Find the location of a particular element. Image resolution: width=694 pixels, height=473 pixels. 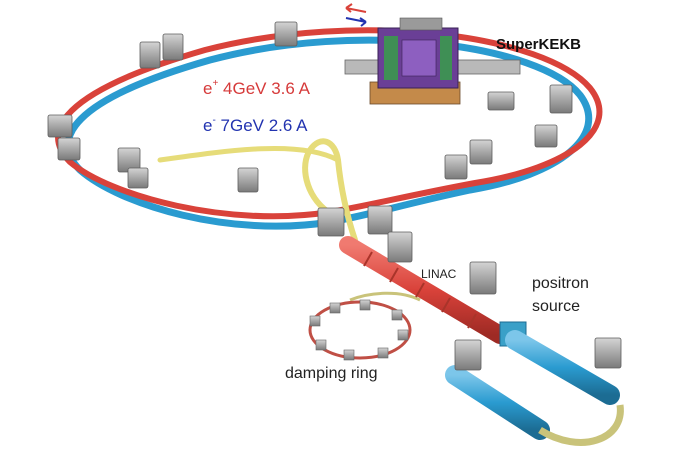

electron-beam-label: e- 7GeV 2.6 A is located at coordinates (255, 125).